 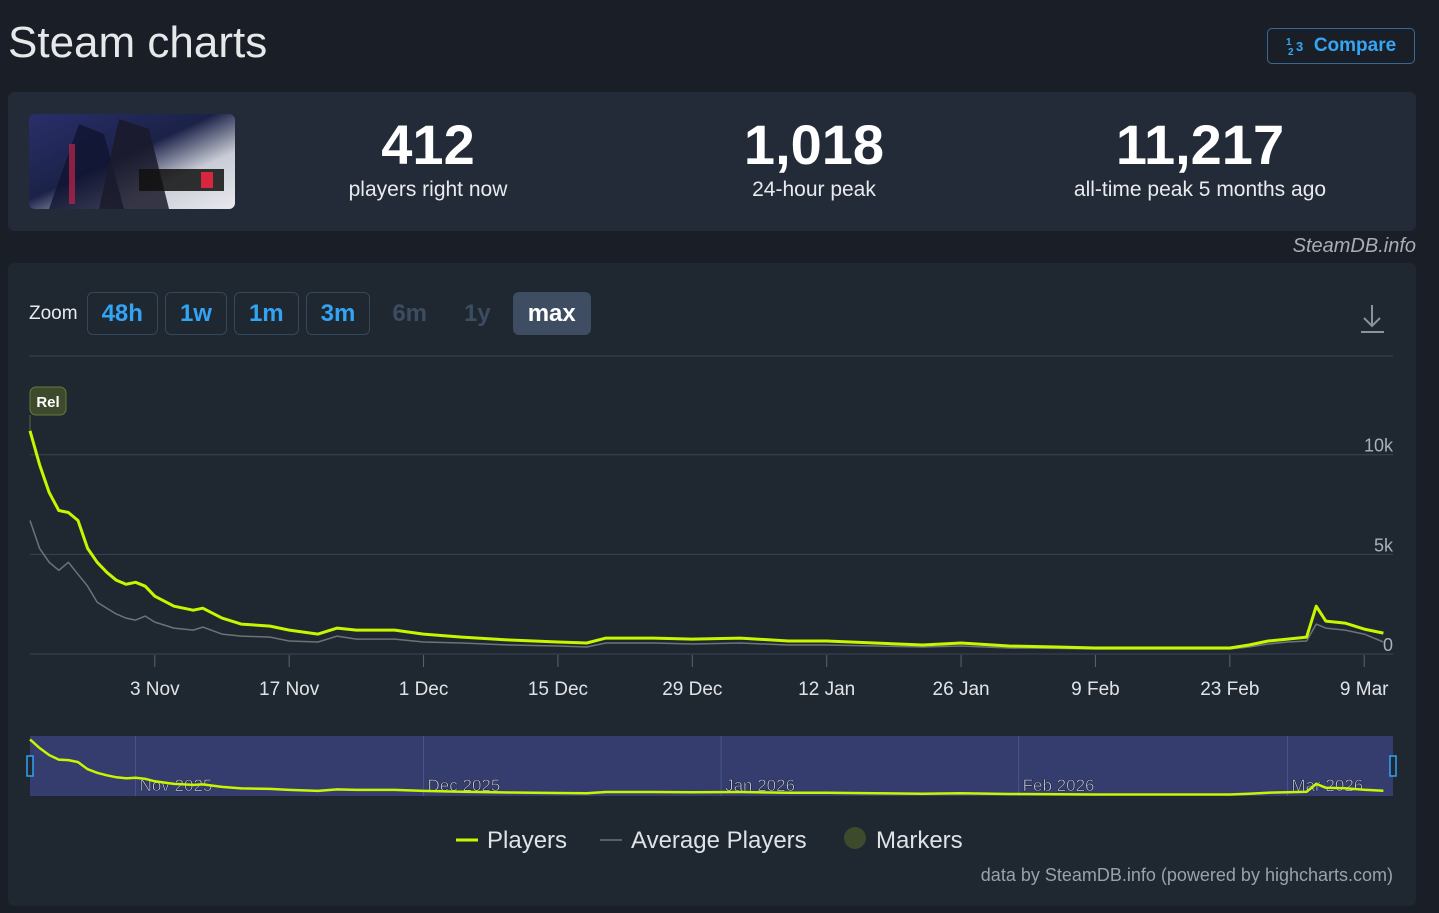 I want to click on navigator-label: Jan 2026, so click(x=760, y=785).